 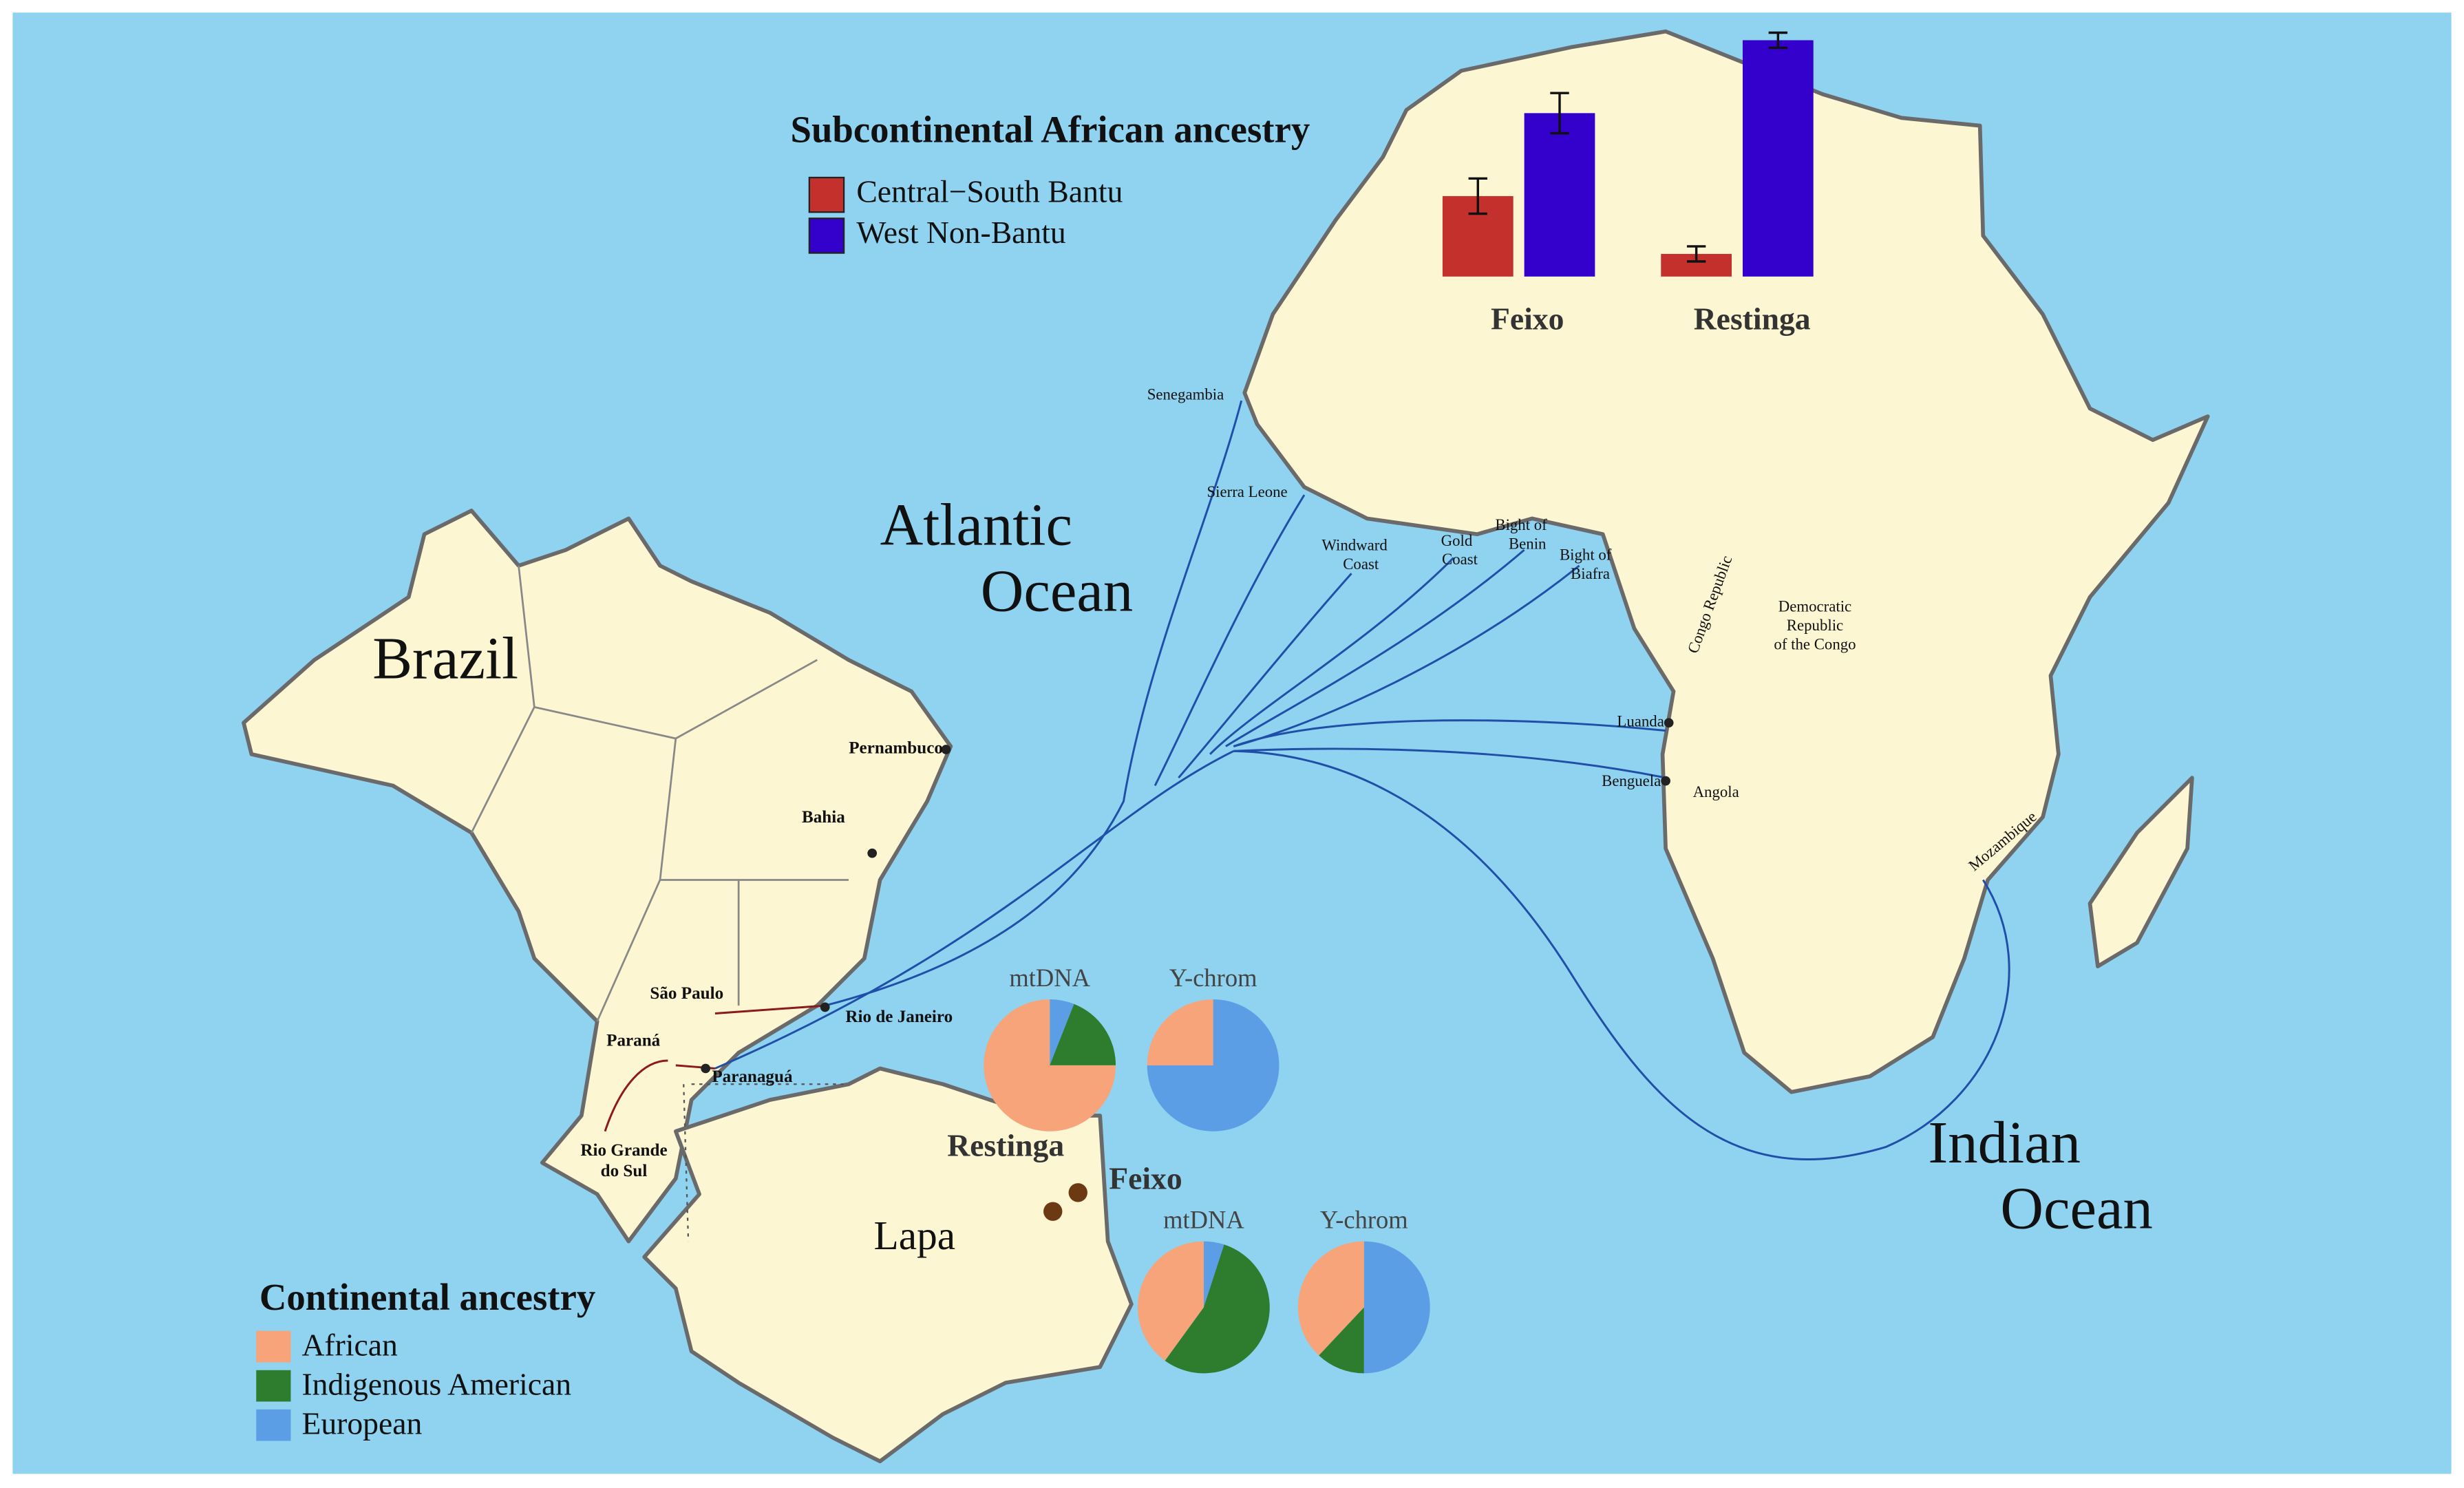 I want to click on place-label: Pernambuco, so click(x=896, y=748).